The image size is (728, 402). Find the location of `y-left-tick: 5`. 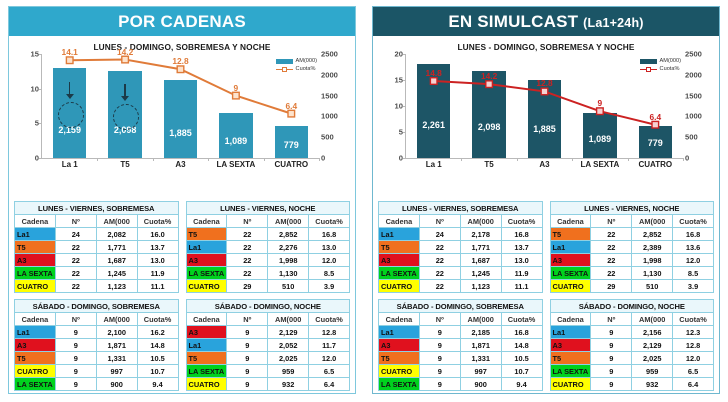

y-left-tick: 5 is located at coordinates (400, 132).